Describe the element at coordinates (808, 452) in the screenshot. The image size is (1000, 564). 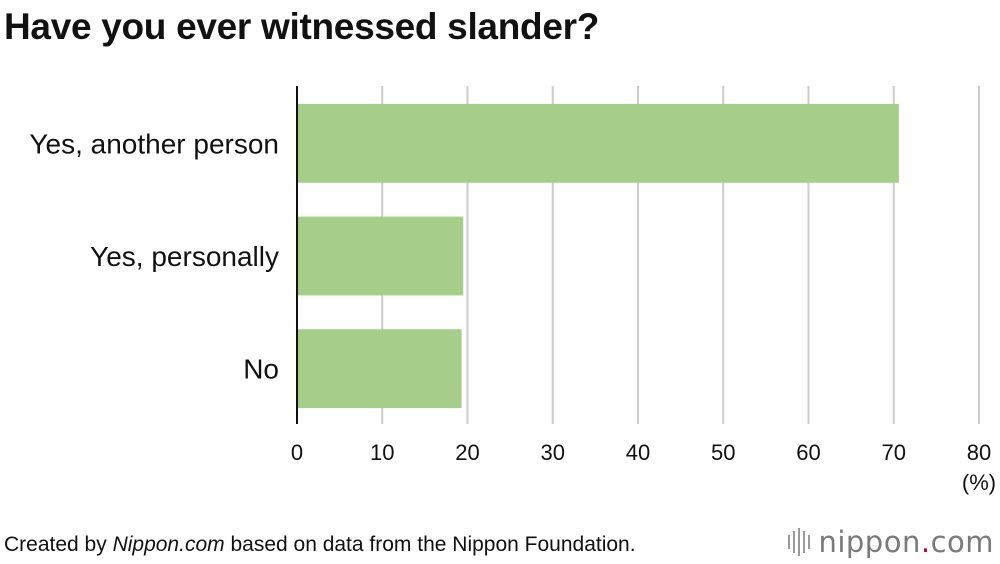
I see `x-tick-label: 60` at that location.